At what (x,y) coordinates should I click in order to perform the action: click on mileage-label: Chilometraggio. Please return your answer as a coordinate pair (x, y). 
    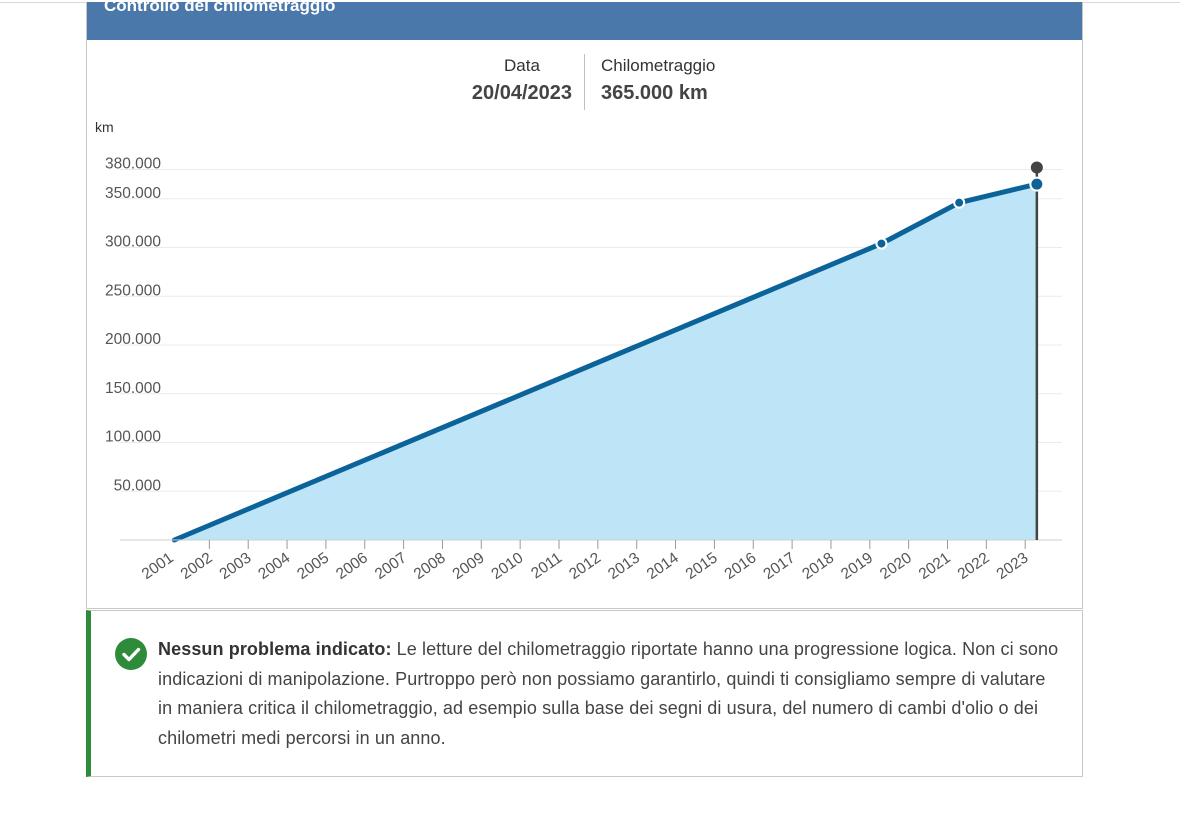
    Looking at the image, I should click on (658, 65).